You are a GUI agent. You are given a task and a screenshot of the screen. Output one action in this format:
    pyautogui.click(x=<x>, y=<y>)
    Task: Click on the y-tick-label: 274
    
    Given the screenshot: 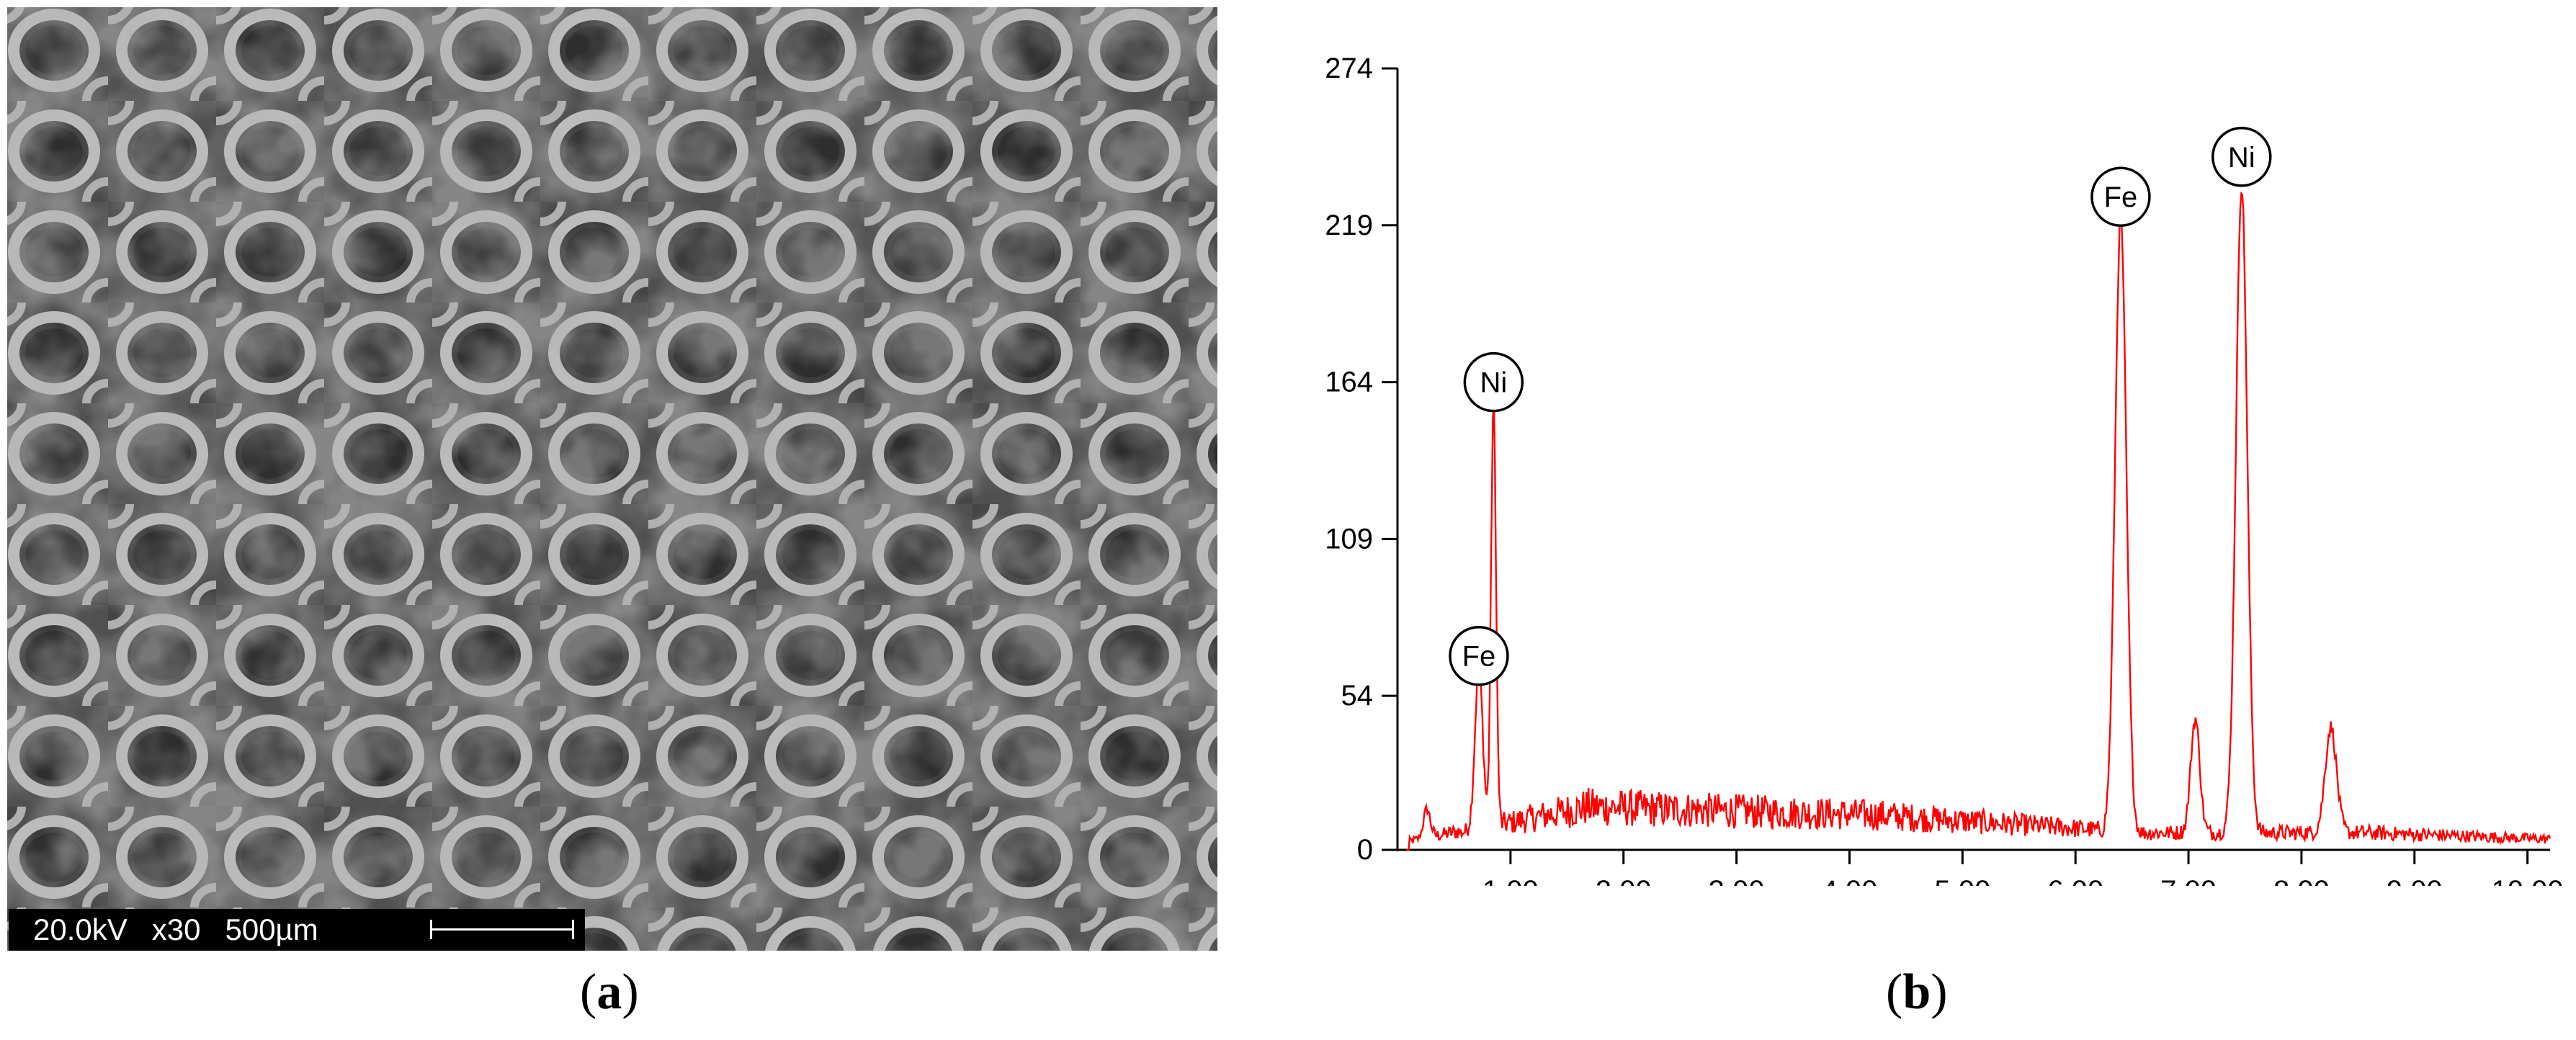 What is the action you would take?
    pyautogui.click(x=1349, y=68)
    